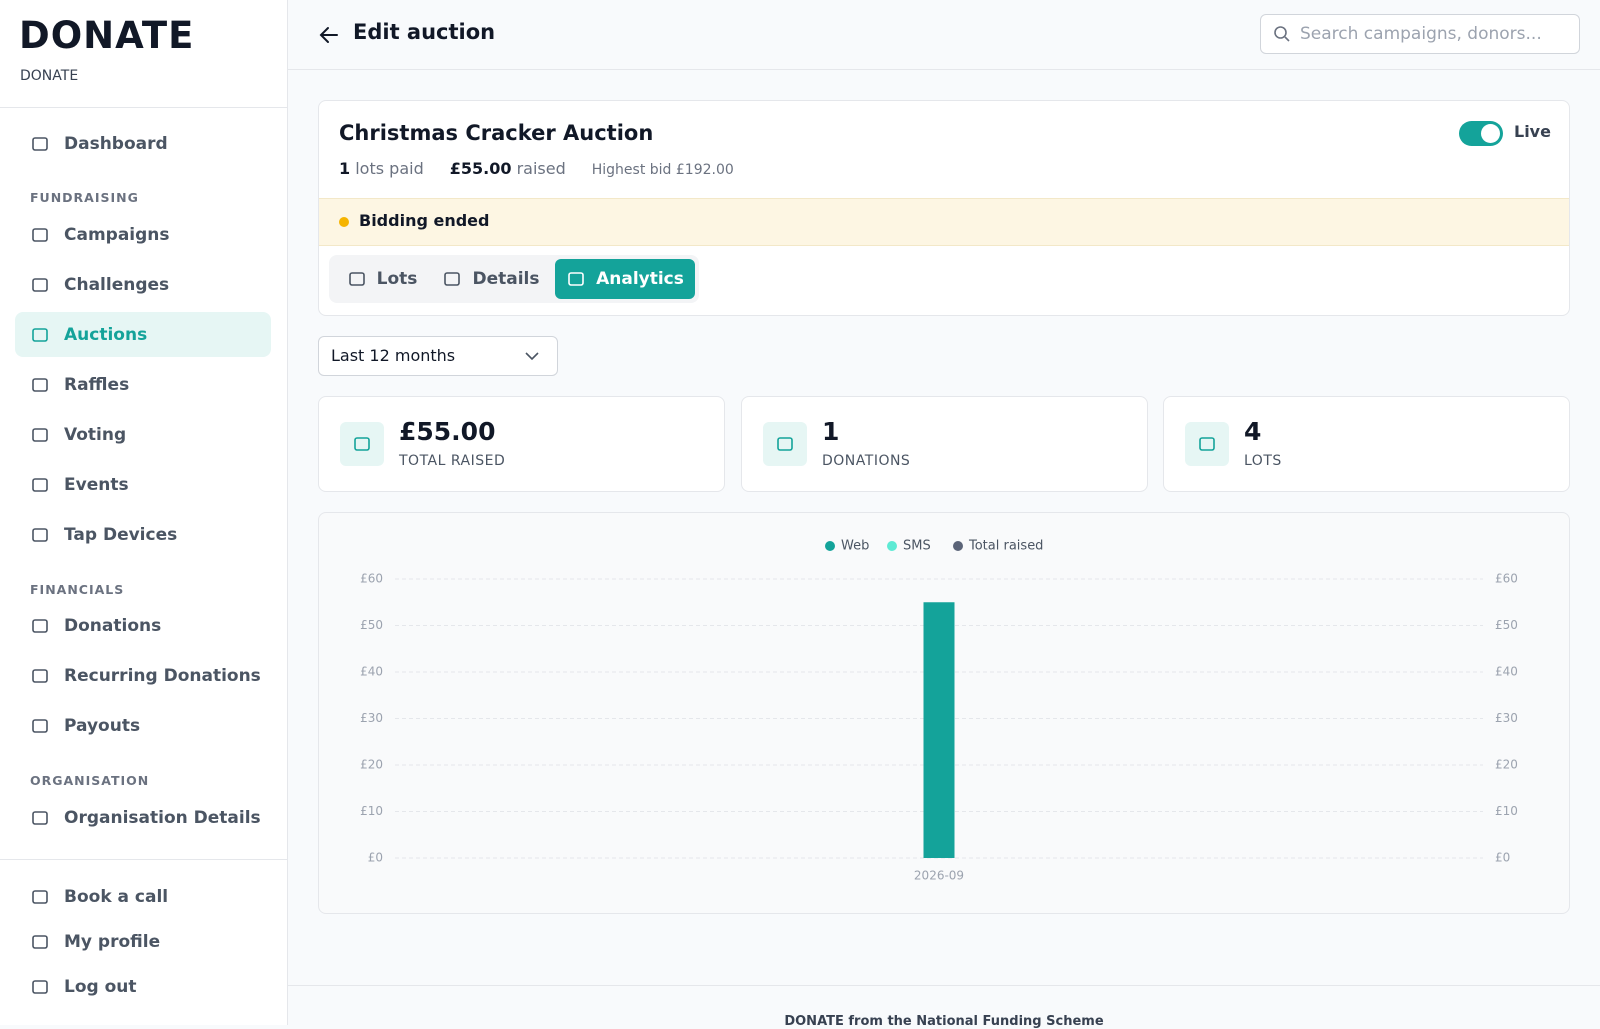  Describe the element at coordinates (345, 168) in the screenshot. I see `lots-paid: 1` at that location.